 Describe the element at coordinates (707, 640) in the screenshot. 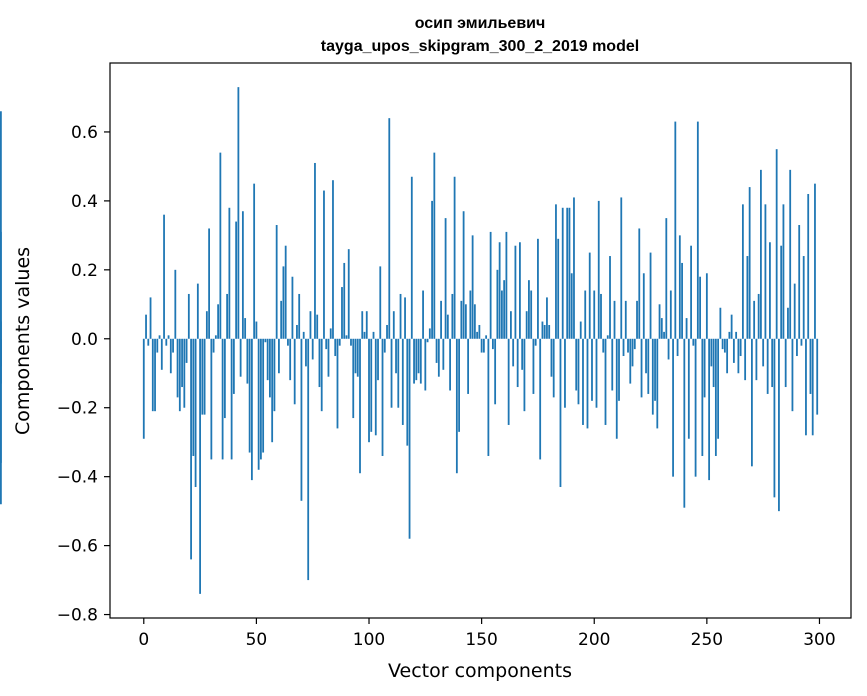

I see `x-tick-label: 250` at that location.